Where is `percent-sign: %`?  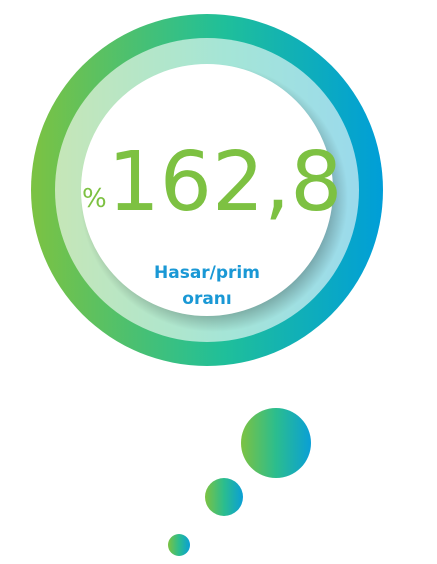 percent-sign: % is located at coordinates (94, 199).